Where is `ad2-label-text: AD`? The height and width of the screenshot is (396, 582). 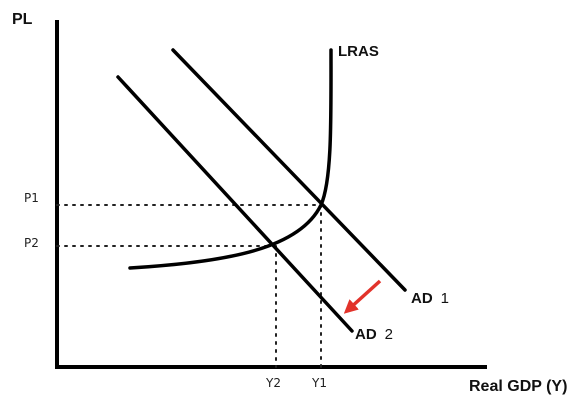
ad2-label-text: AD is located at coordinates (366, 334).